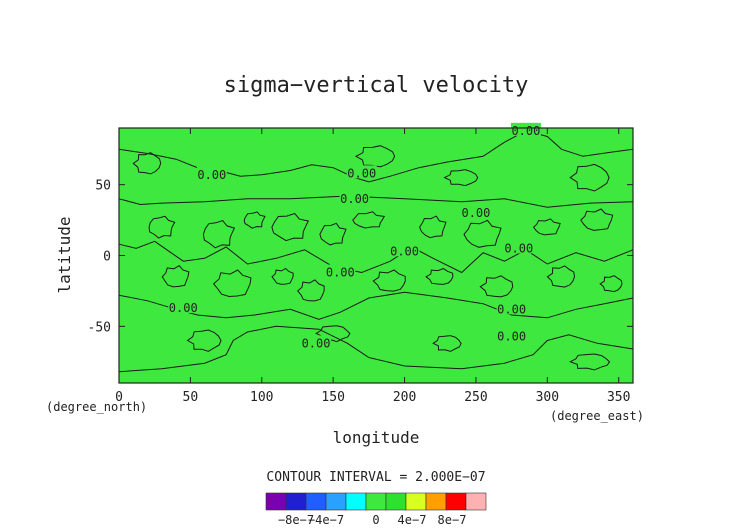 This screenshot has height=532, width=752. I want to click on colorbar-tick-label: 8e−7, so click(452, 520).